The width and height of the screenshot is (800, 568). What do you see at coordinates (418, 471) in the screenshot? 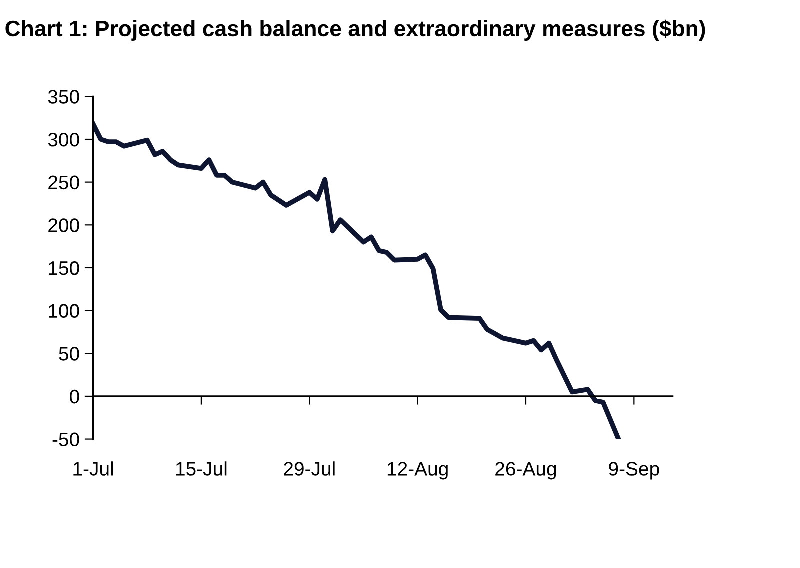
I see `x-tick-label: 12-Aug` at bounding box center [418, 471].